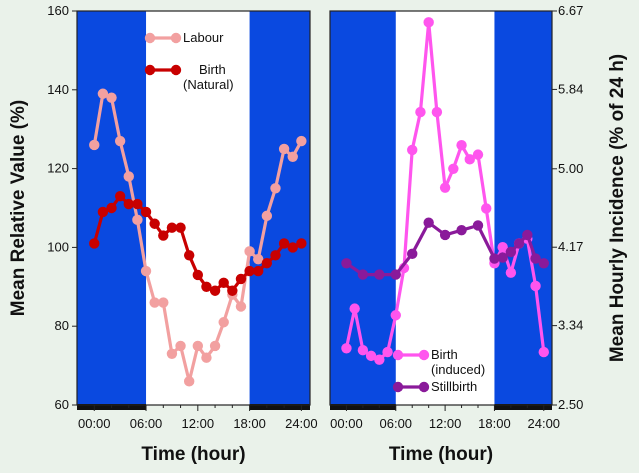  Describe the element at coordinates (570, 10) in the screenshot. I see `y-tick-label: 6.67` at that location.